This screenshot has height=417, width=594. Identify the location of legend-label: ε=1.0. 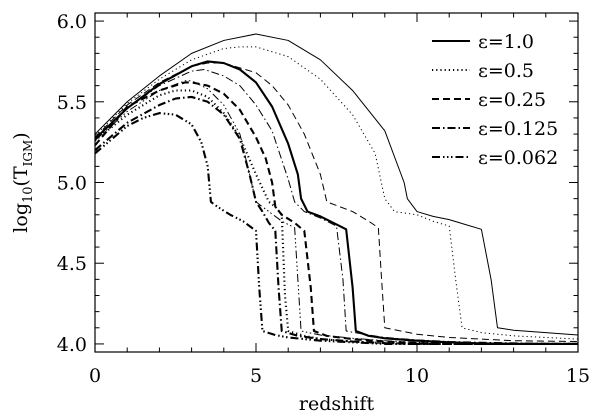
(506, 42).